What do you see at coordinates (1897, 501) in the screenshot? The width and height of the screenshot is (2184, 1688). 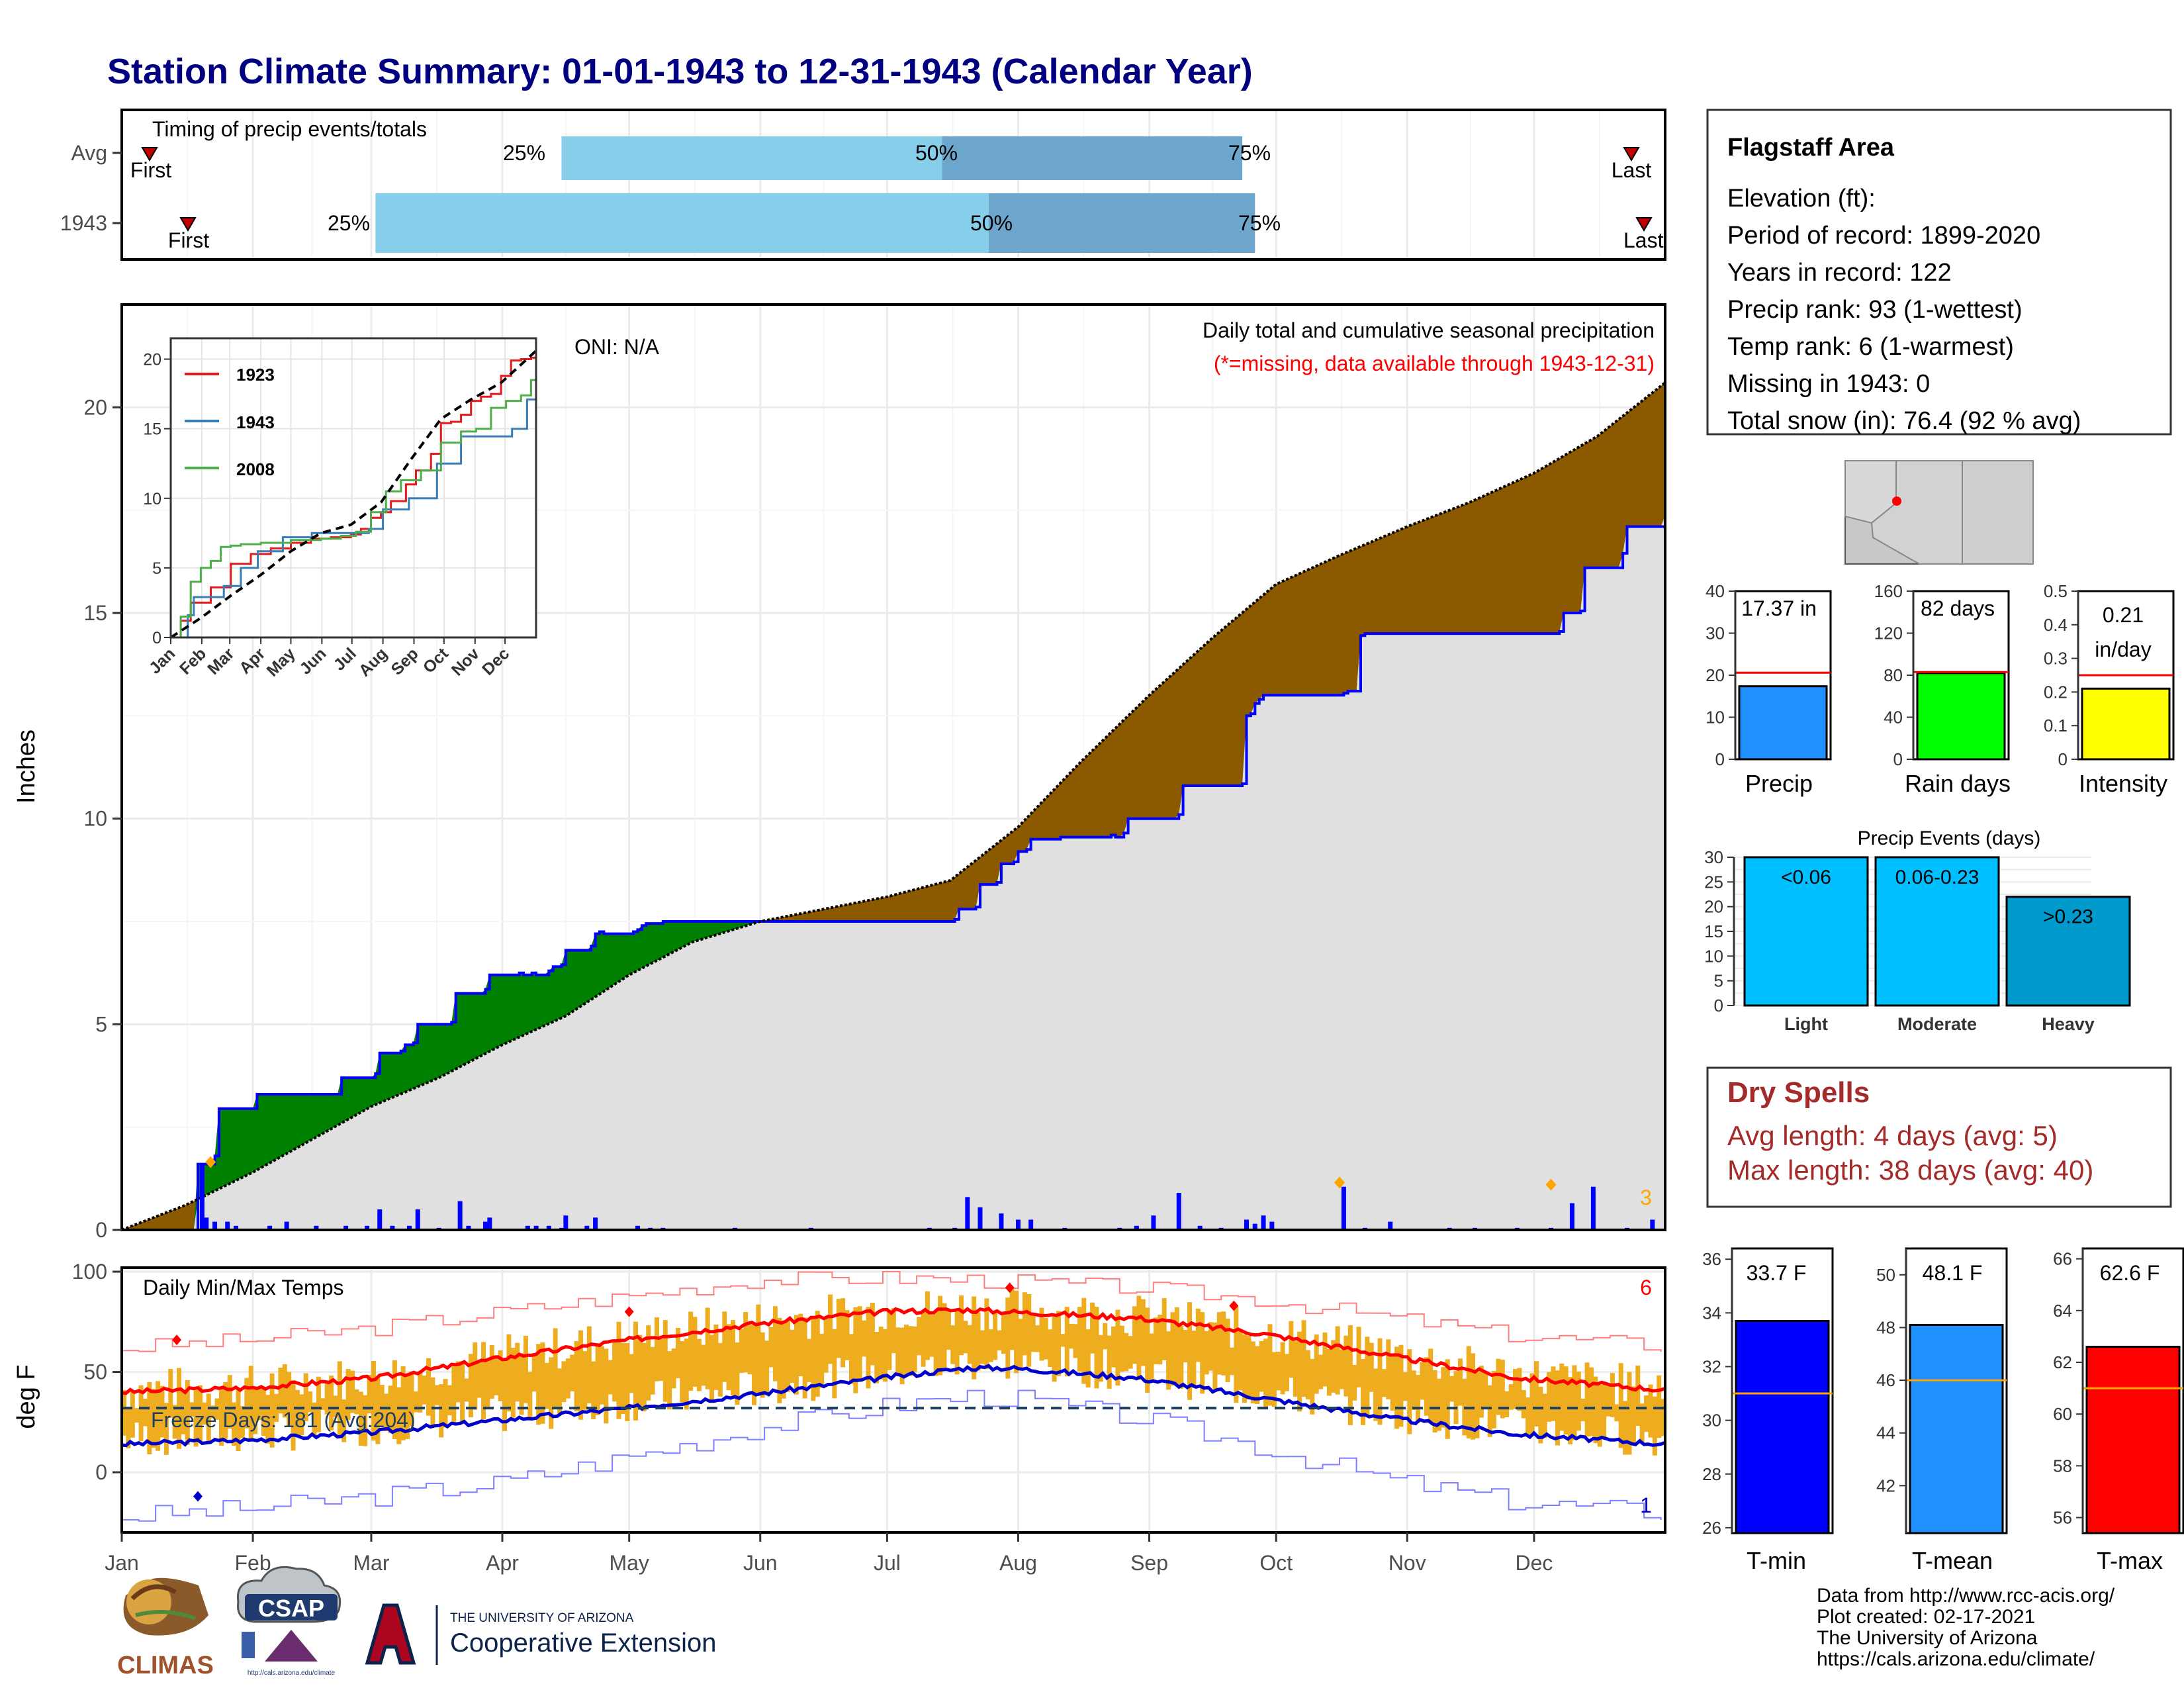 I see `station-location-dot` at bounding box center [1897, 501].